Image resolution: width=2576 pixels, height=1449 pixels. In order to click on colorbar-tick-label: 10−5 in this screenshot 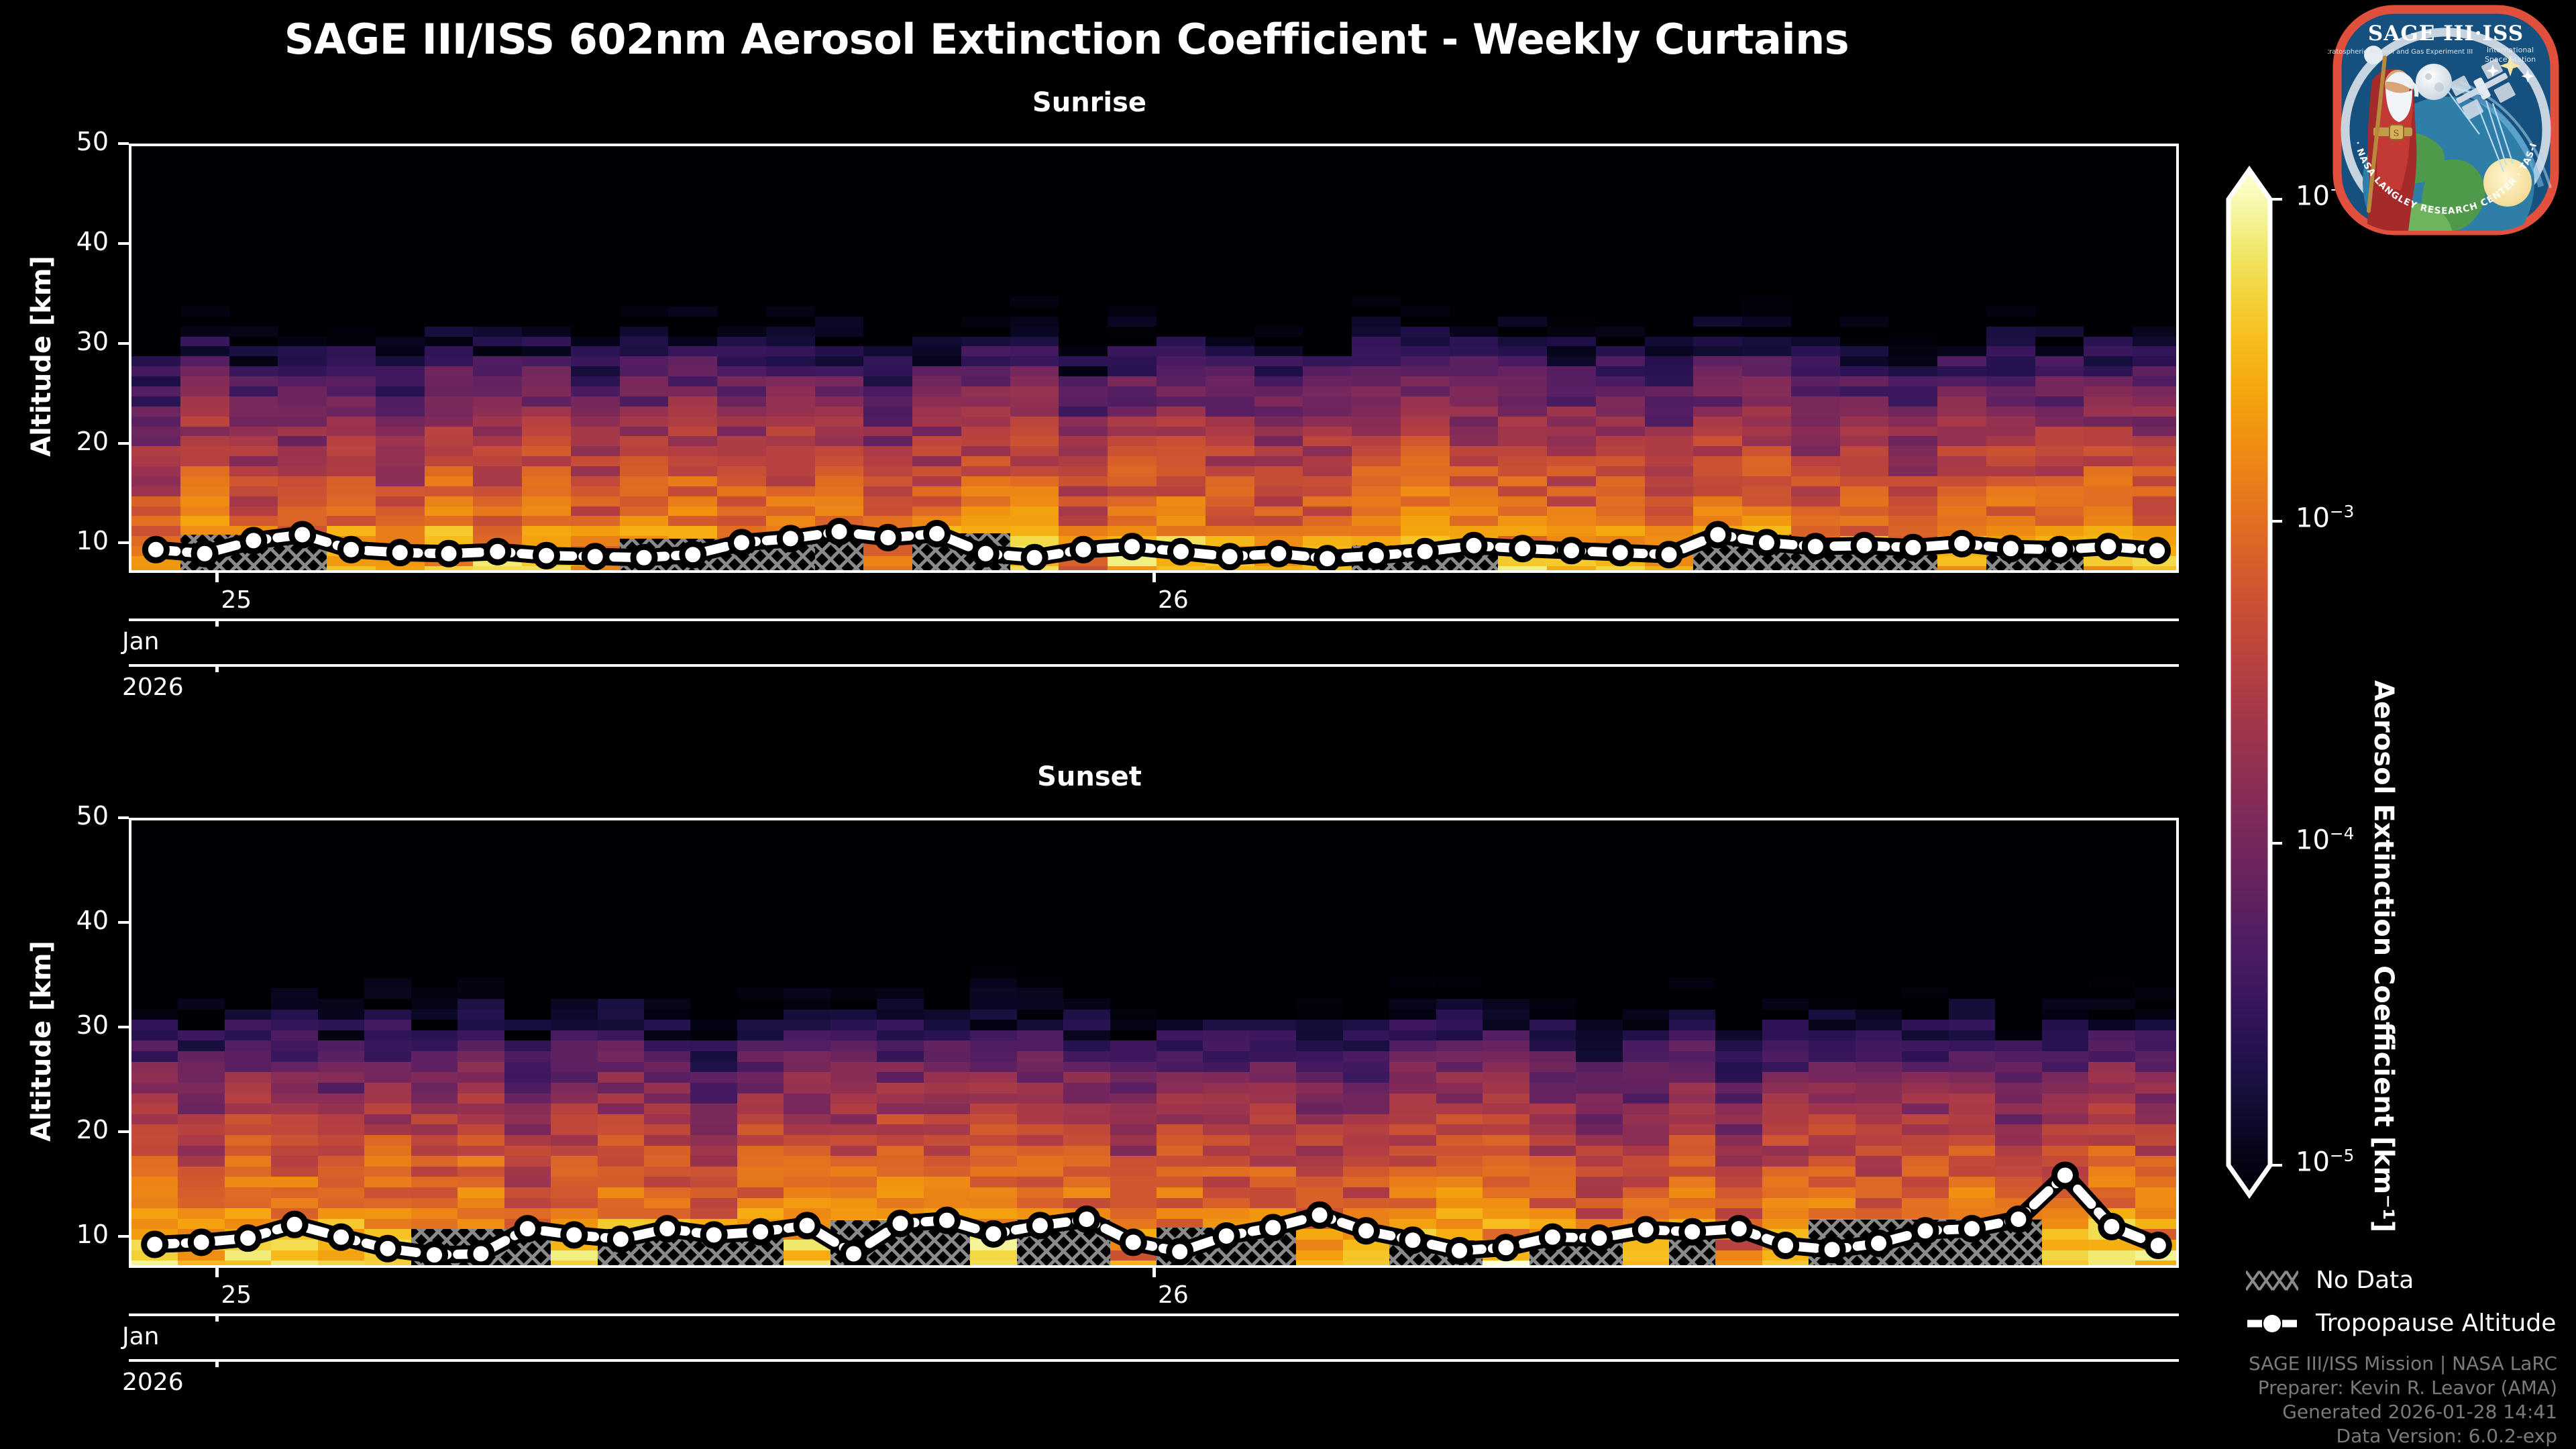, I will do `click(2325, 1162)`.